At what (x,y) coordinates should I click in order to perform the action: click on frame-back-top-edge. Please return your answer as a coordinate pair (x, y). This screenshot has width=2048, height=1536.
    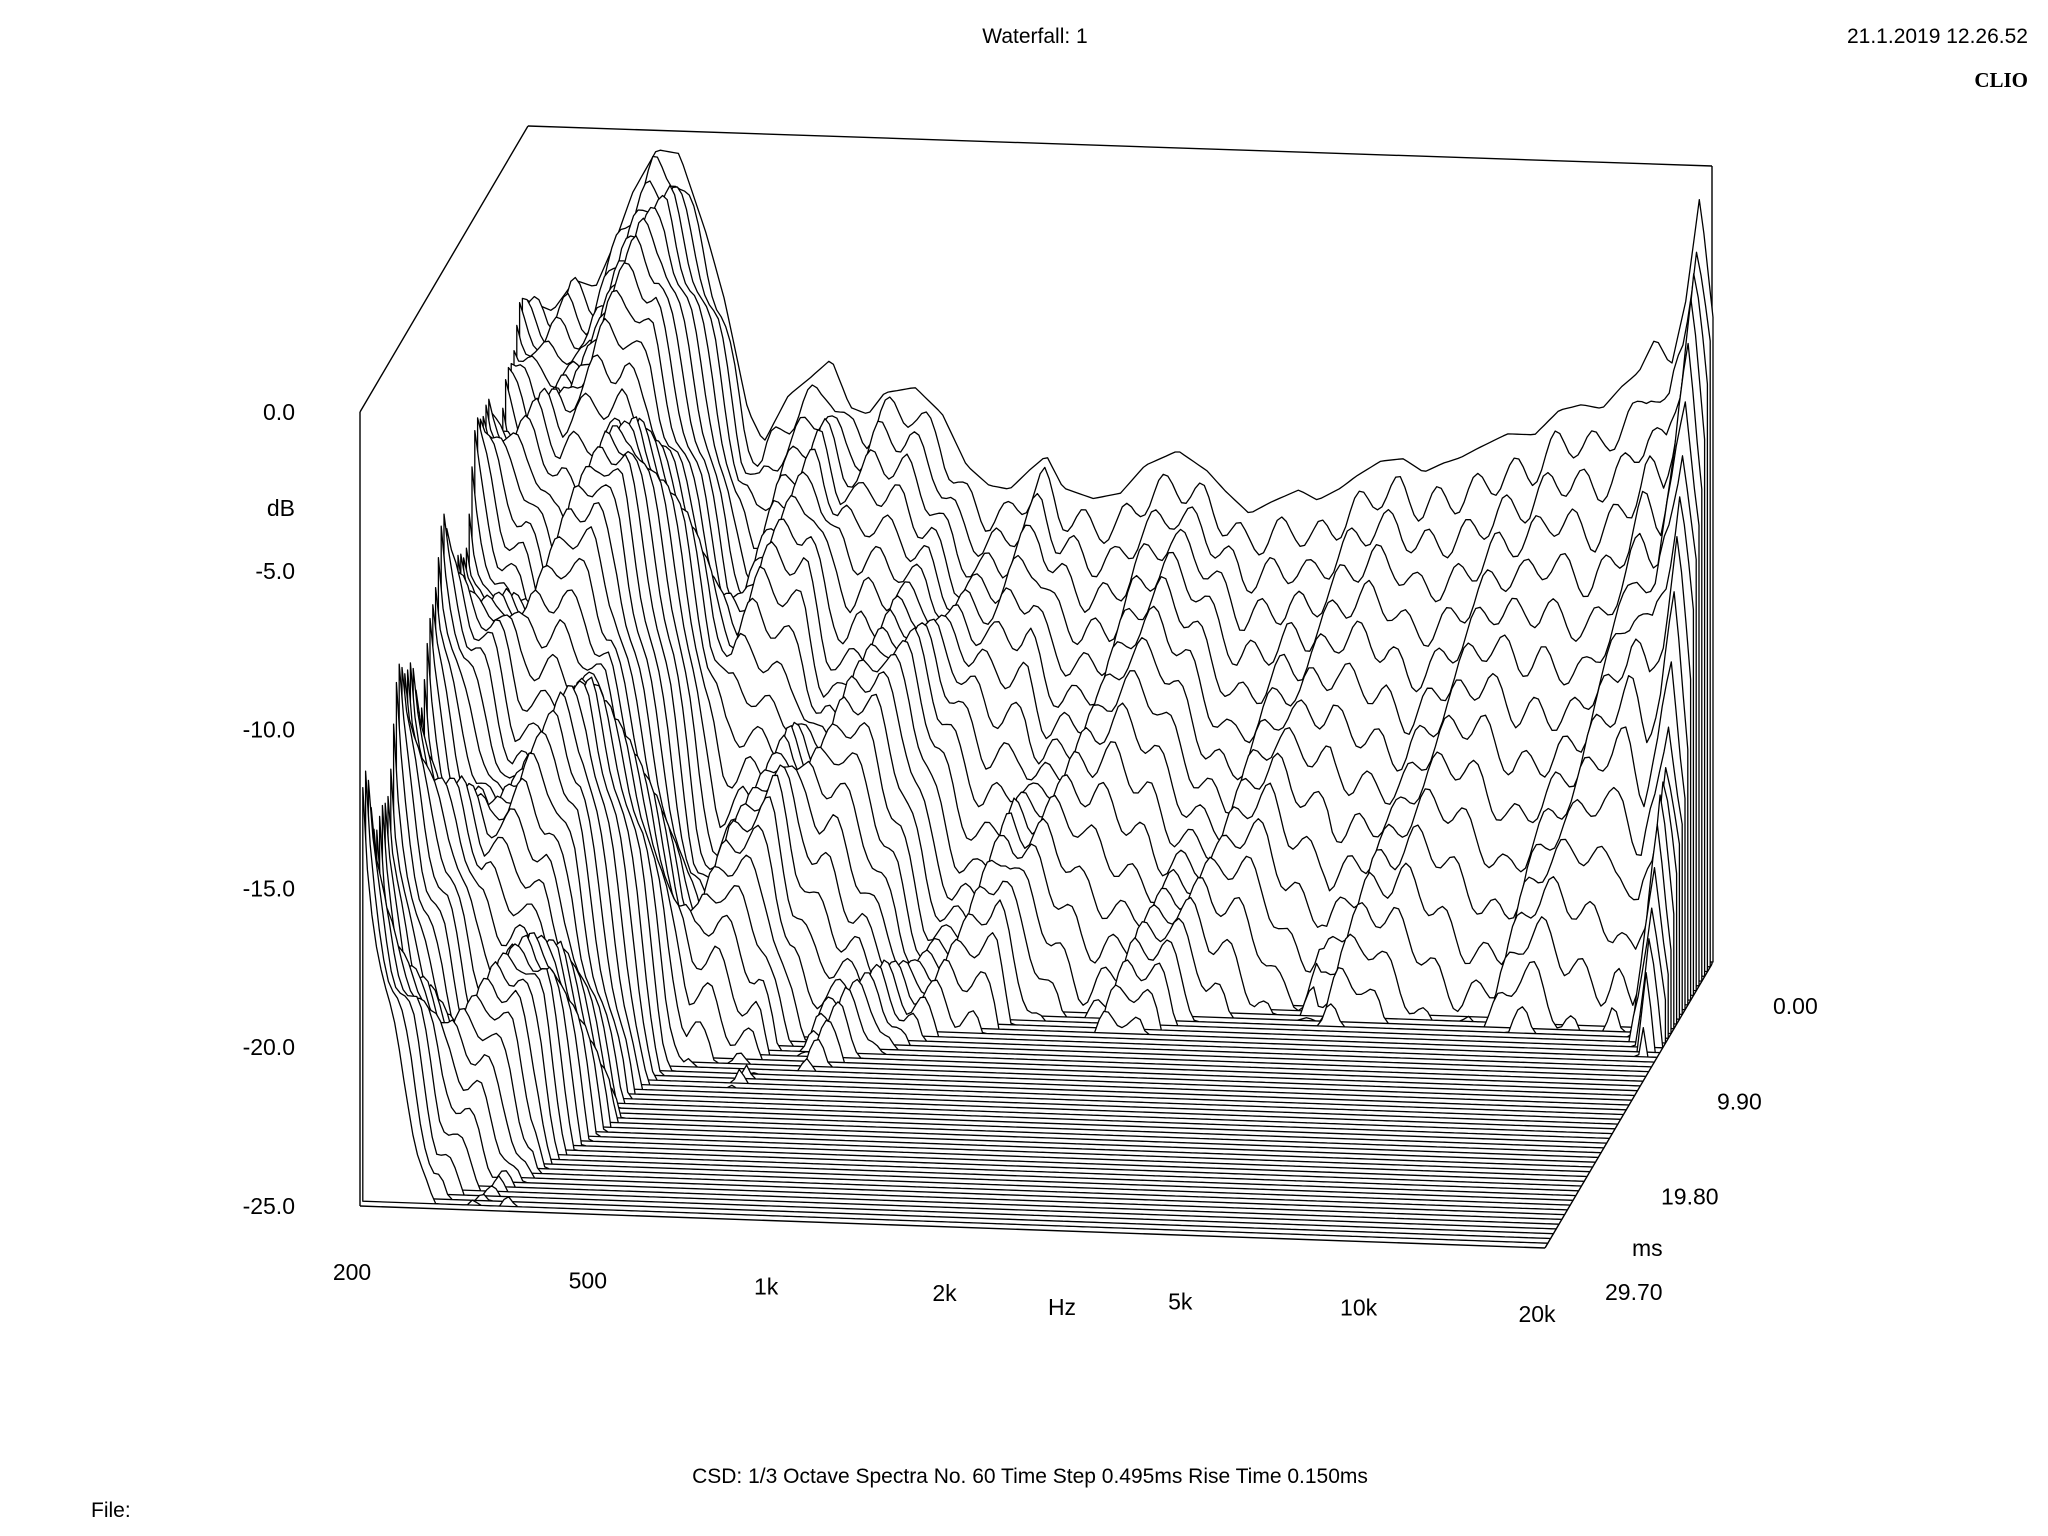
    Looking at the image, I should click on (1120, 146).